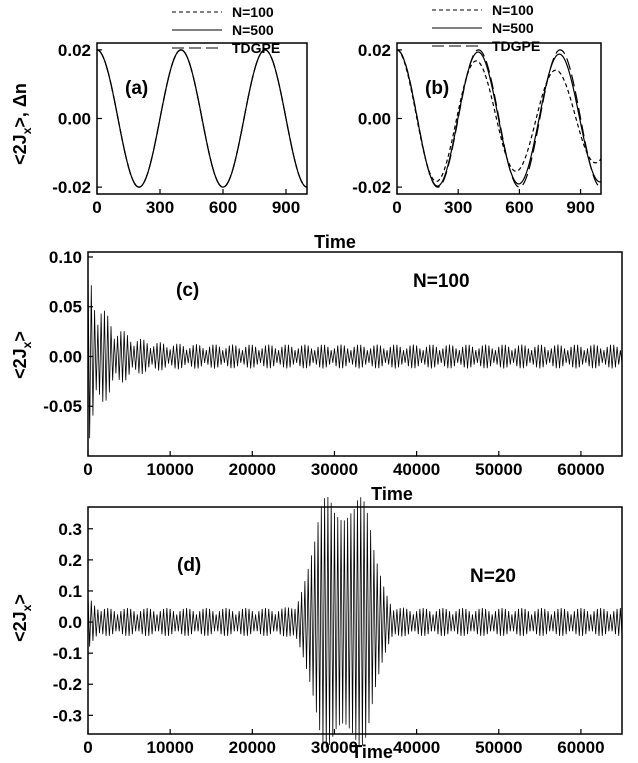 Image resolution: width=638 pixels, height=763 pixels. I want to click on panel-c-x-axis-label: Time, so click(392, 494).